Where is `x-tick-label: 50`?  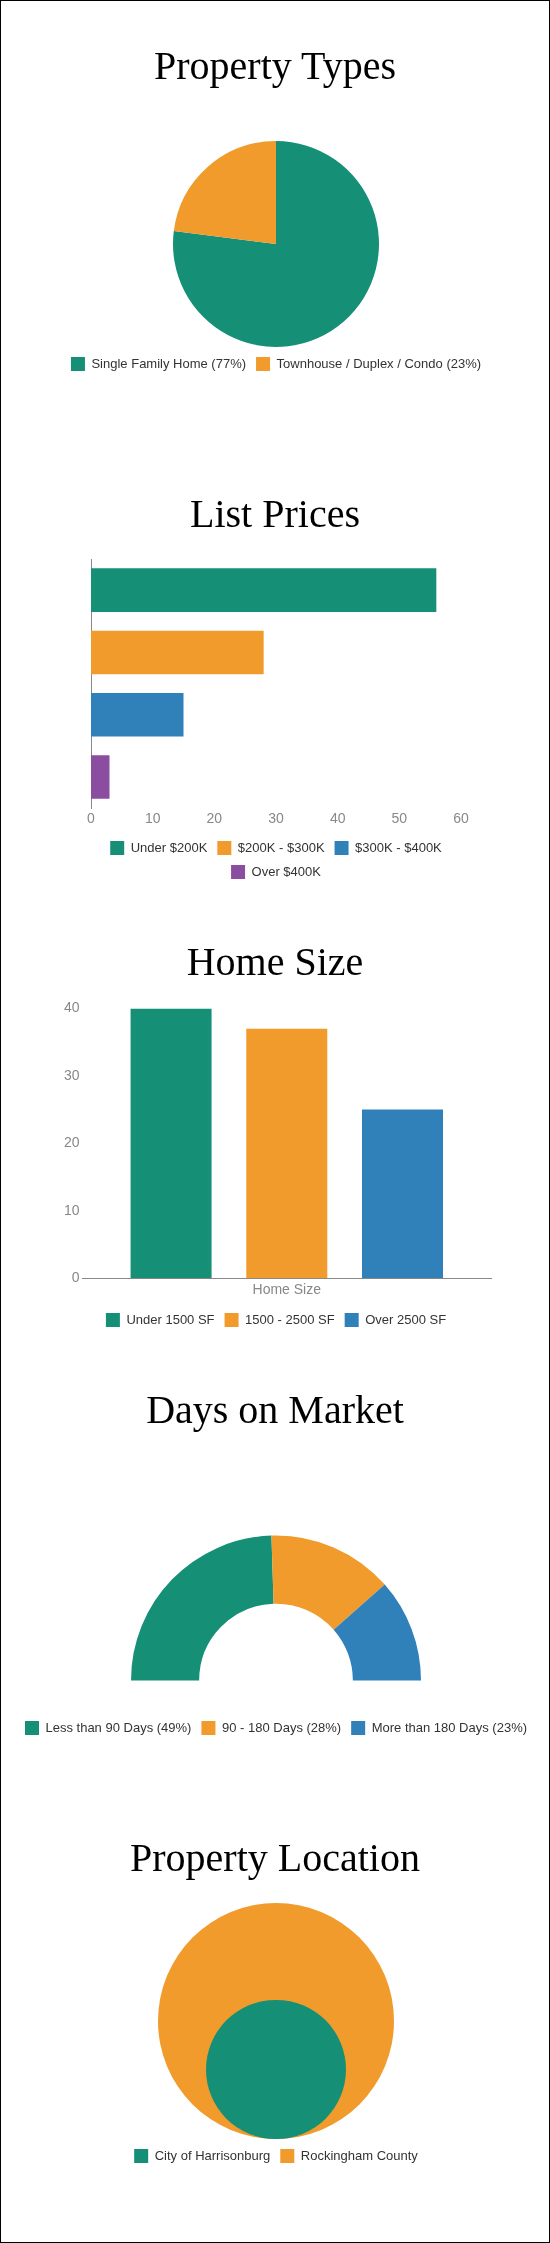
x-tick-label: 50 is located at coordinates (399, 818).